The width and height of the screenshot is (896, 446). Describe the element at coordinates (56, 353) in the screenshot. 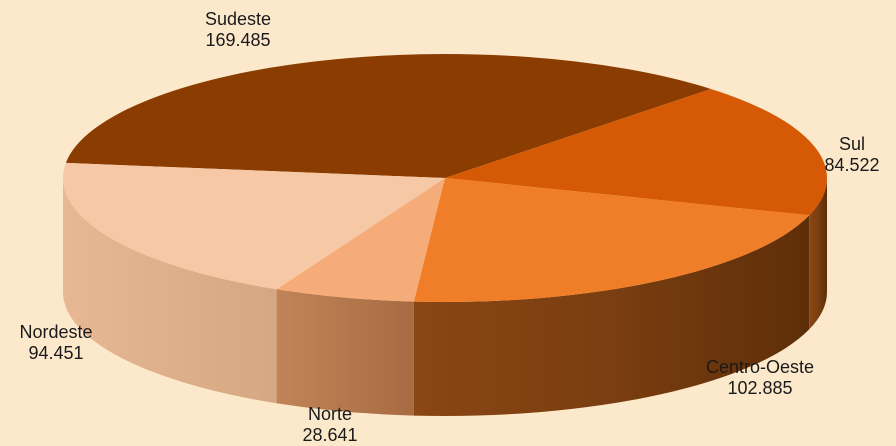

I see `slice-value-nordeste: 94.451` at that location.